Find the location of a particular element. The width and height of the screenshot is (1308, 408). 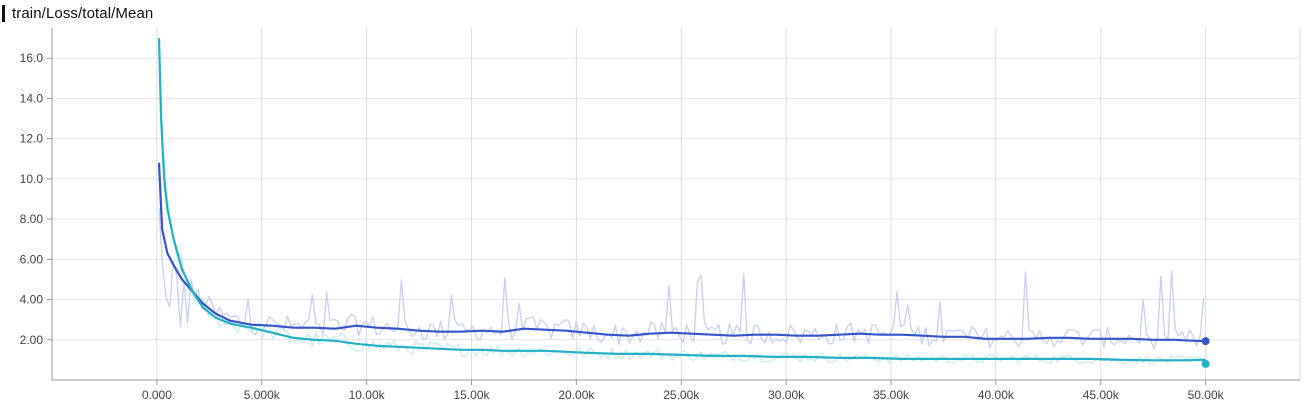

x-tick-label: 10.00k is located at coordinates (367, 395).